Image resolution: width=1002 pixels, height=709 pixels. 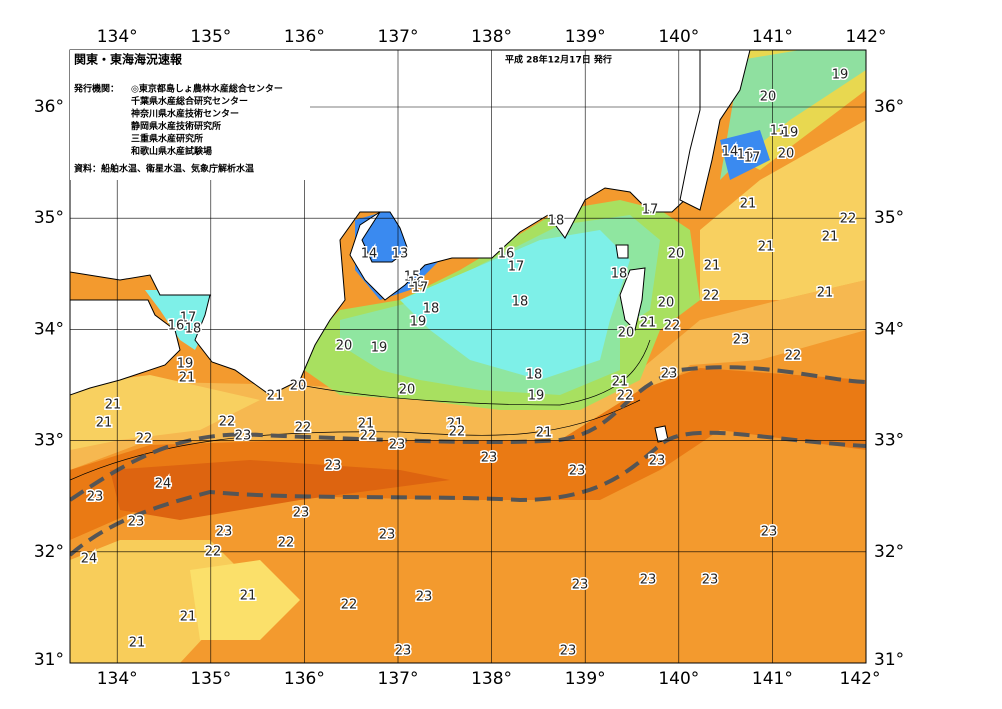 What do you see at coordinates (412, 277) in the screenshot?
I see `contour-label: 15` at bounding box center [412, 277].